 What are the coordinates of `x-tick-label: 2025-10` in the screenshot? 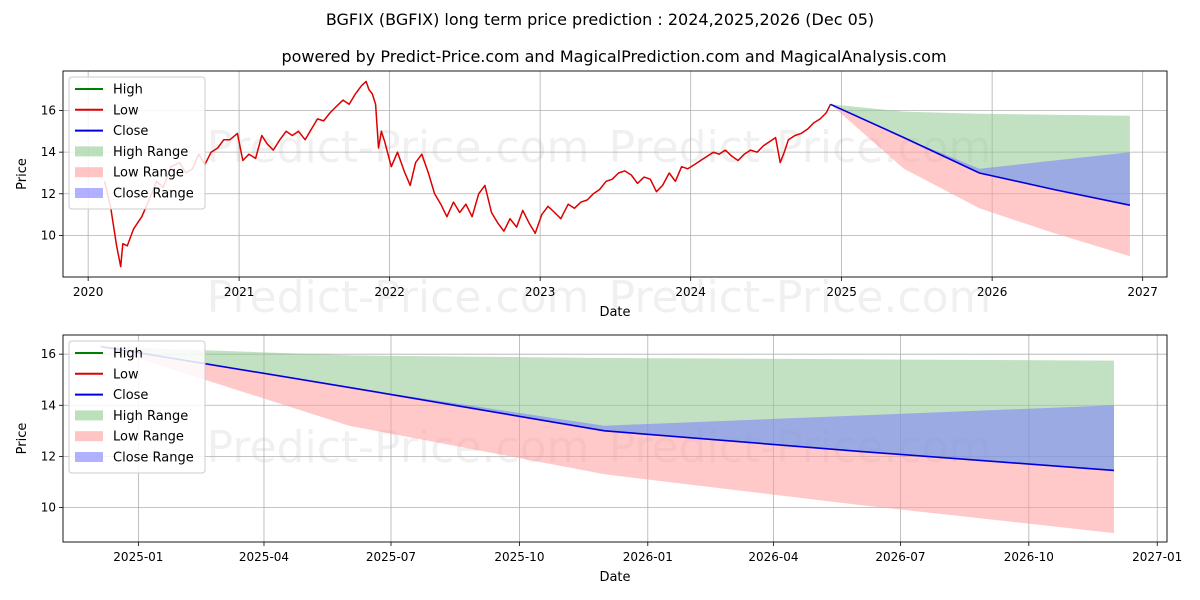 It's located at (519, 557).